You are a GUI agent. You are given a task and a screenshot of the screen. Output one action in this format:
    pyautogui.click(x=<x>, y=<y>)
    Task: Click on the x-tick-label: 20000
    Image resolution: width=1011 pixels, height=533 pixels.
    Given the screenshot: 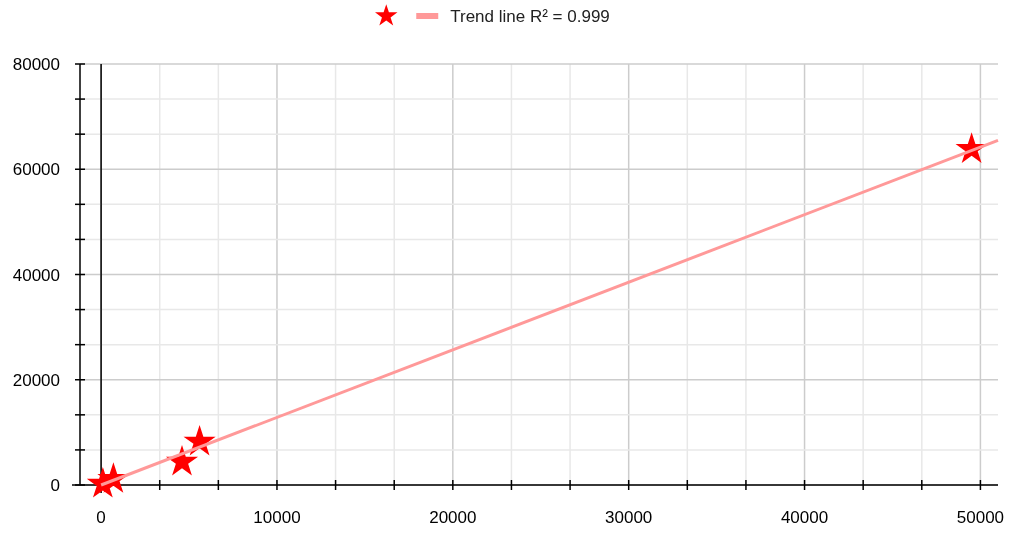 What is the action you would take?
    pyautogui.click(x=453, y=517)
    